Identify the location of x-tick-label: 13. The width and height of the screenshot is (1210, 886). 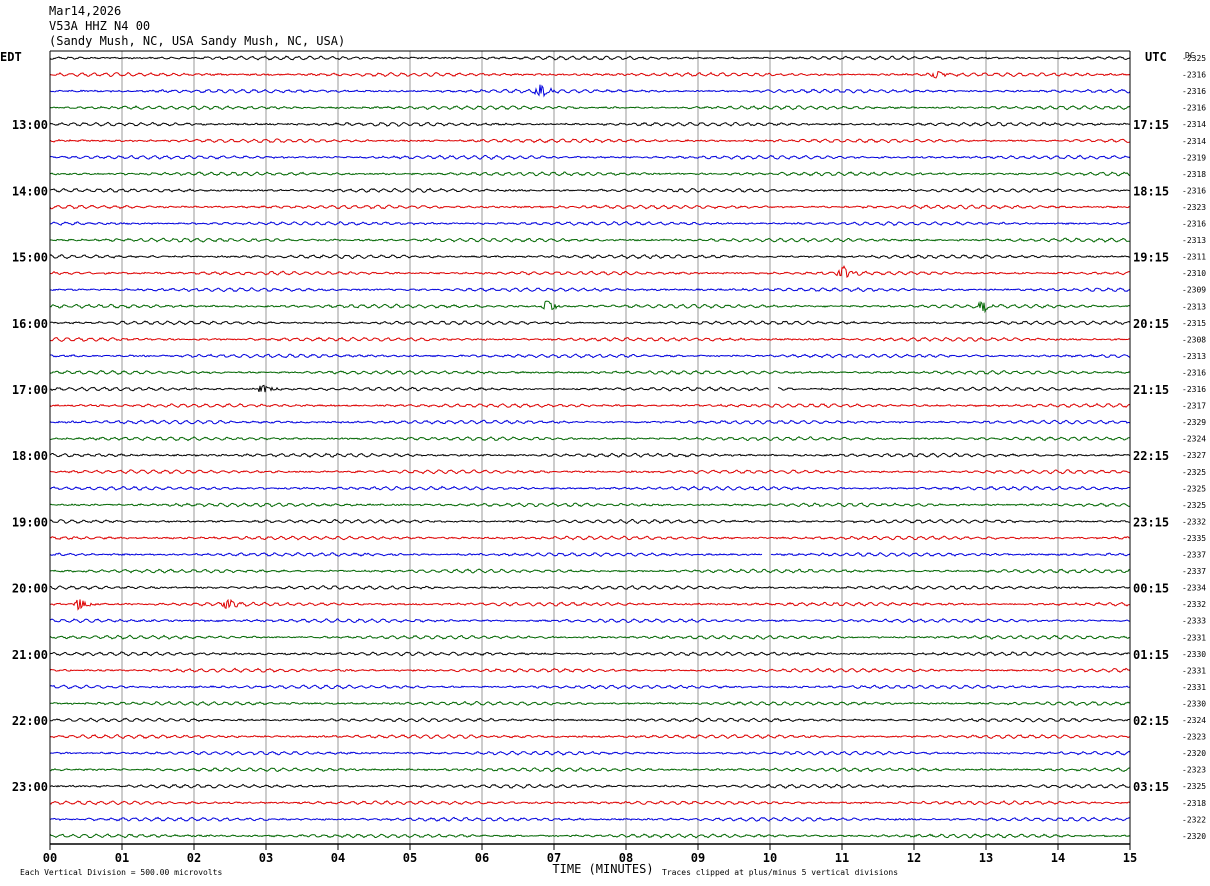
(986, 858).